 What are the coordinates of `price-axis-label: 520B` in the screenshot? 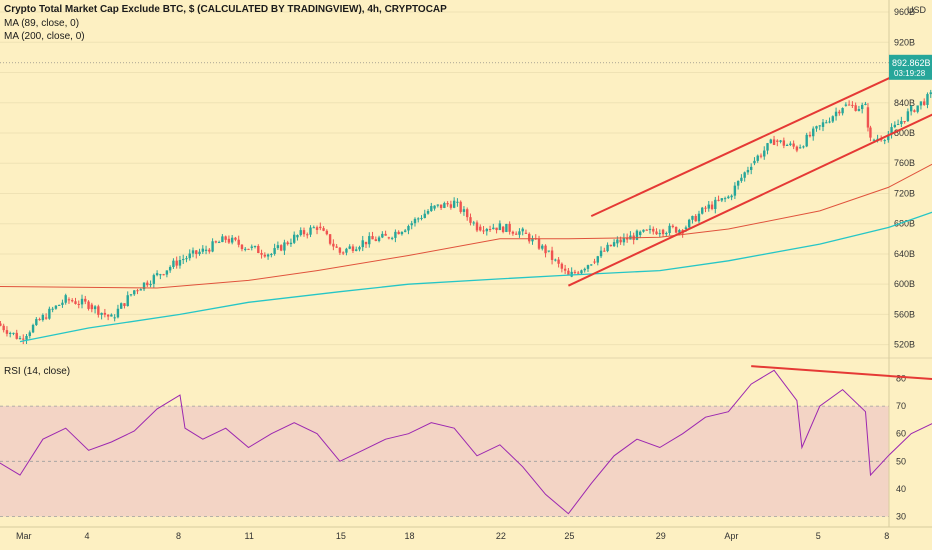 It's located at (904, 345).